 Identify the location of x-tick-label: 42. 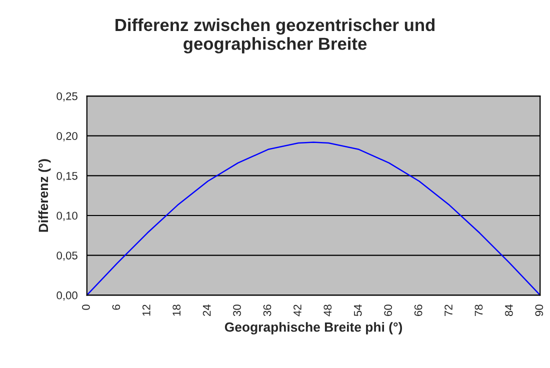
(298, 310).